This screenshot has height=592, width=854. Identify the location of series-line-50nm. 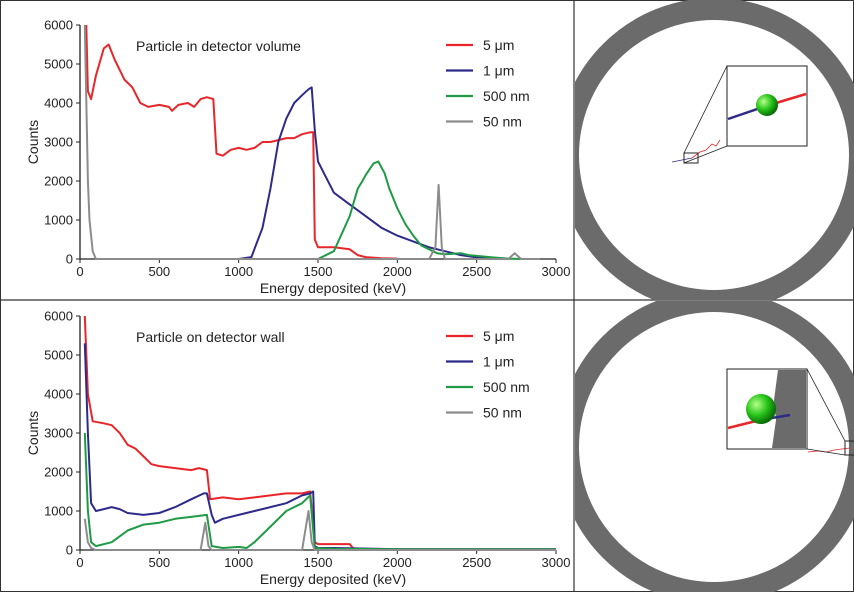
(319, 530).